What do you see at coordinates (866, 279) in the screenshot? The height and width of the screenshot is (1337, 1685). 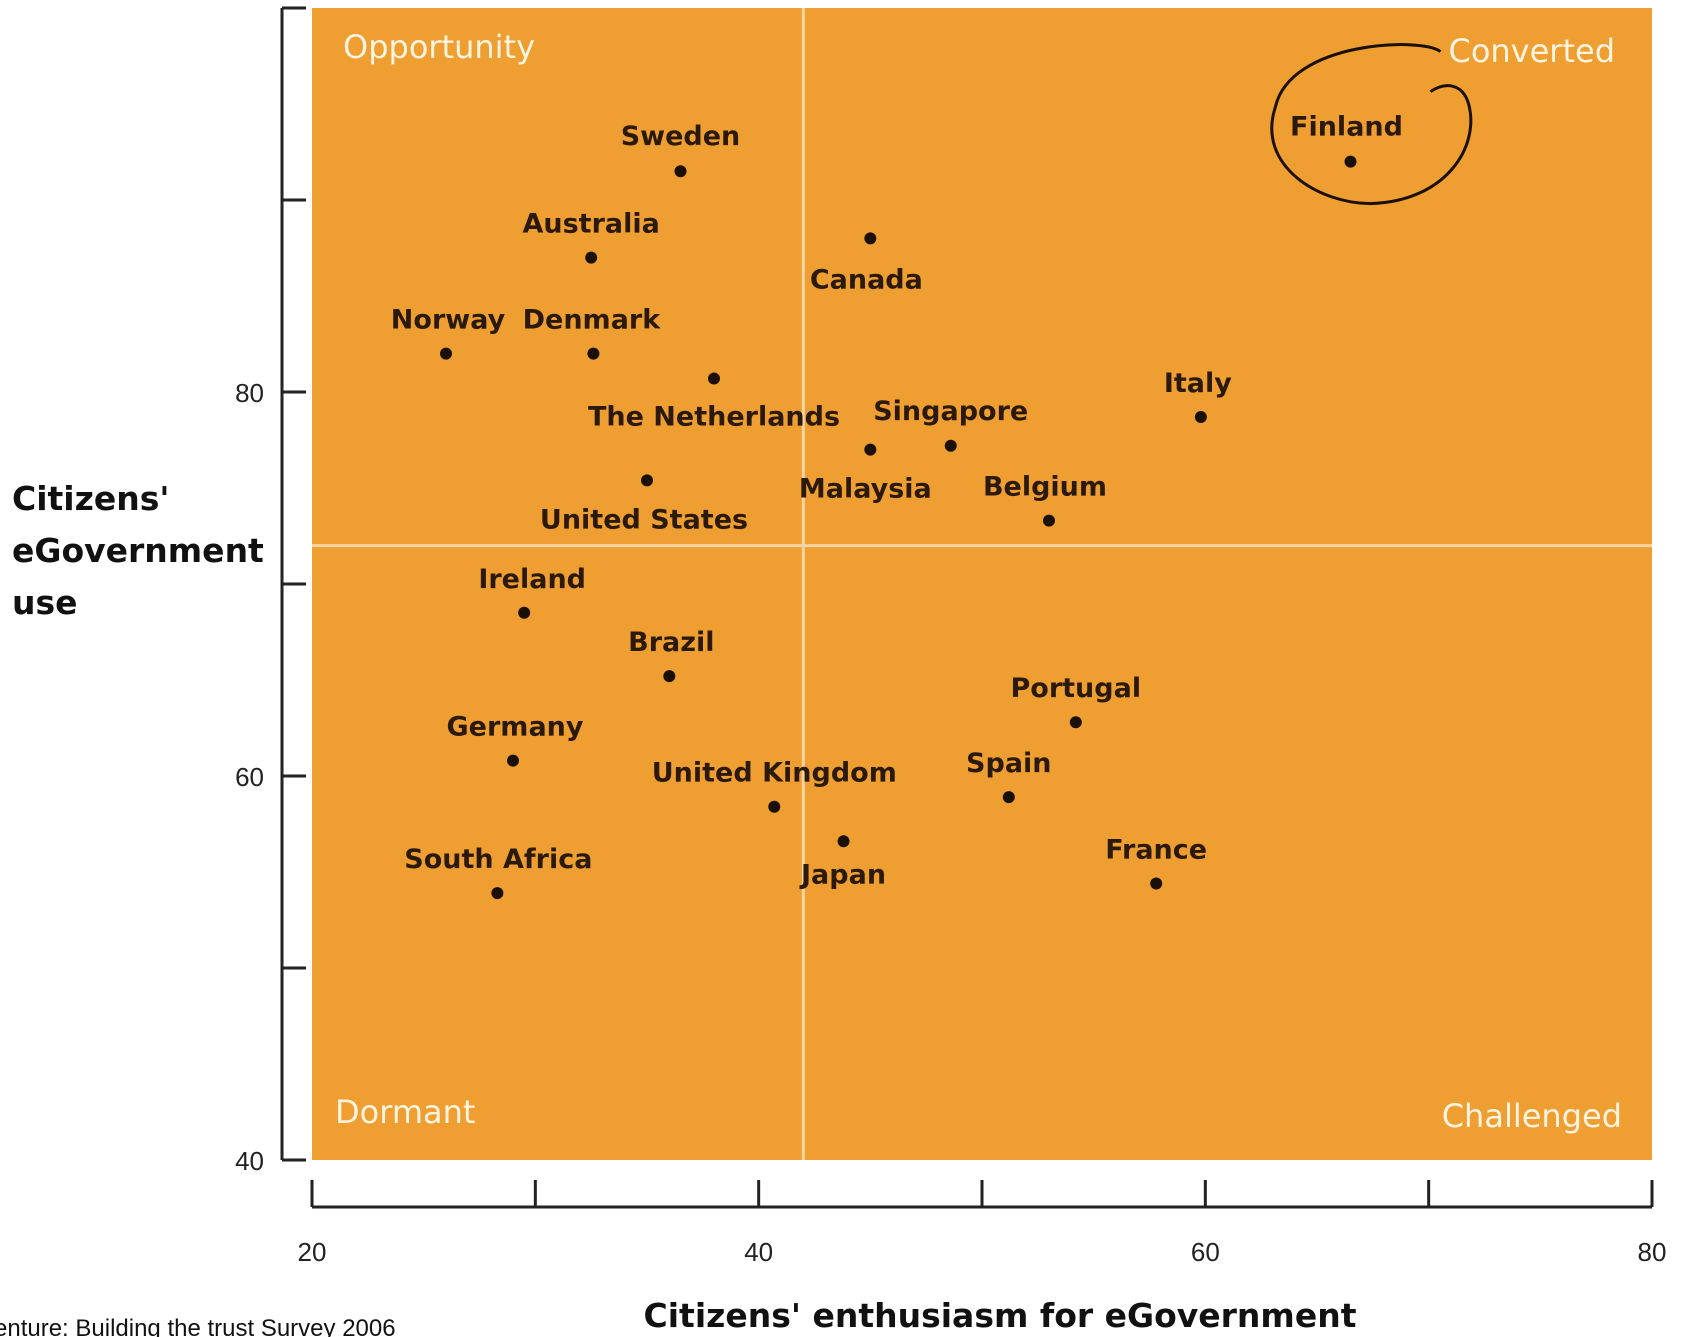 I see `point-label-canada: Canada` at bounding box center [866, 279].